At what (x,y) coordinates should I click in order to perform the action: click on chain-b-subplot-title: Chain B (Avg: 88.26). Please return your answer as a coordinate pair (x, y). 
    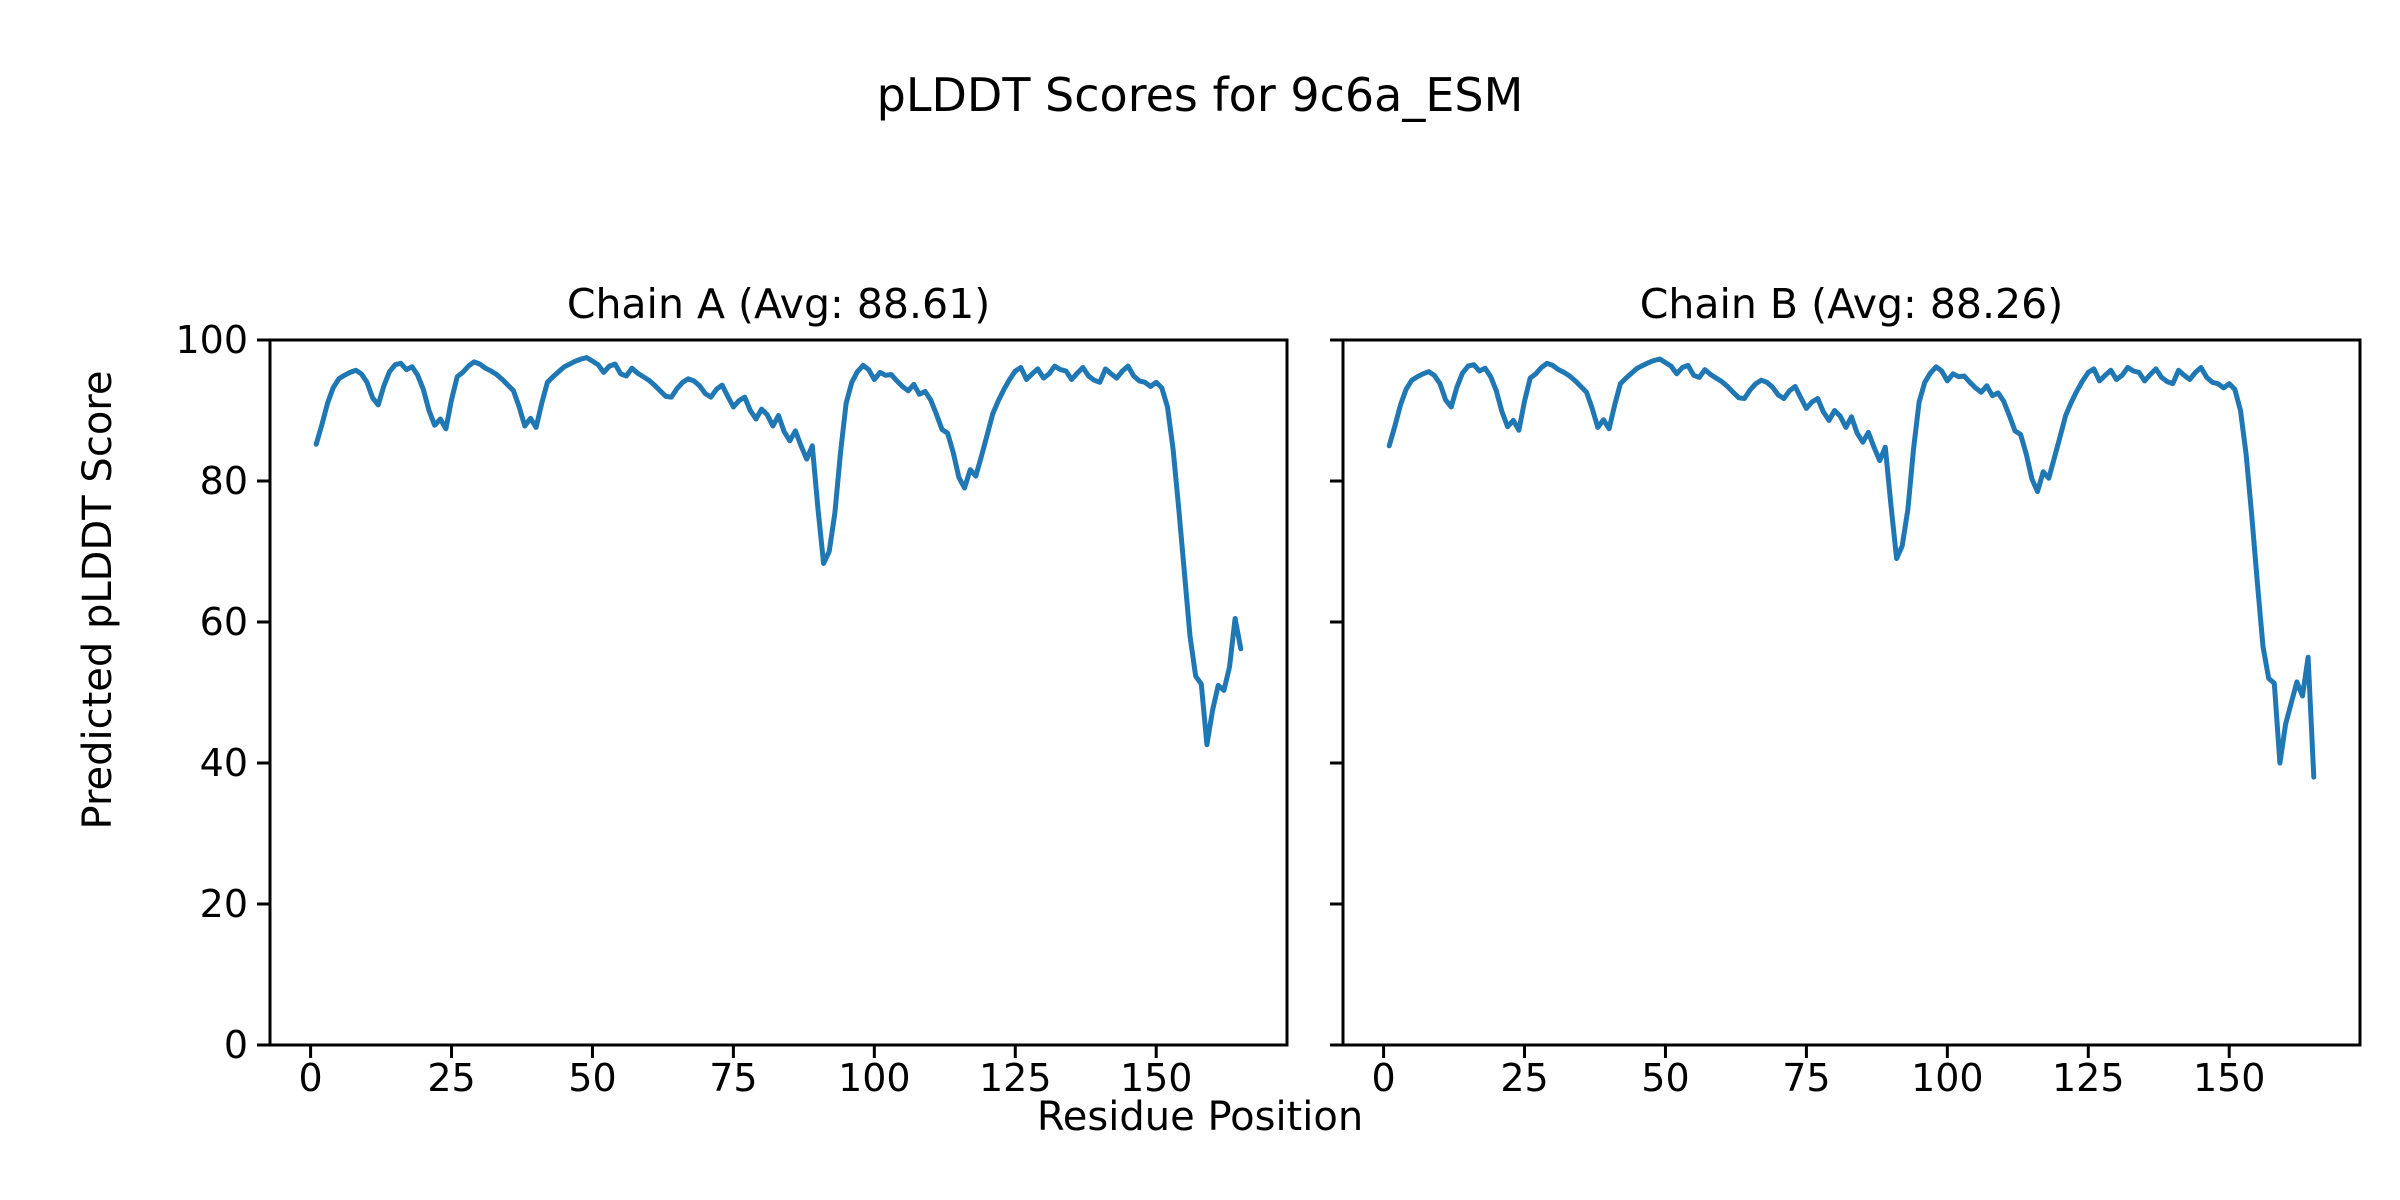
    Looking at the image, I should click on (1851, 304).